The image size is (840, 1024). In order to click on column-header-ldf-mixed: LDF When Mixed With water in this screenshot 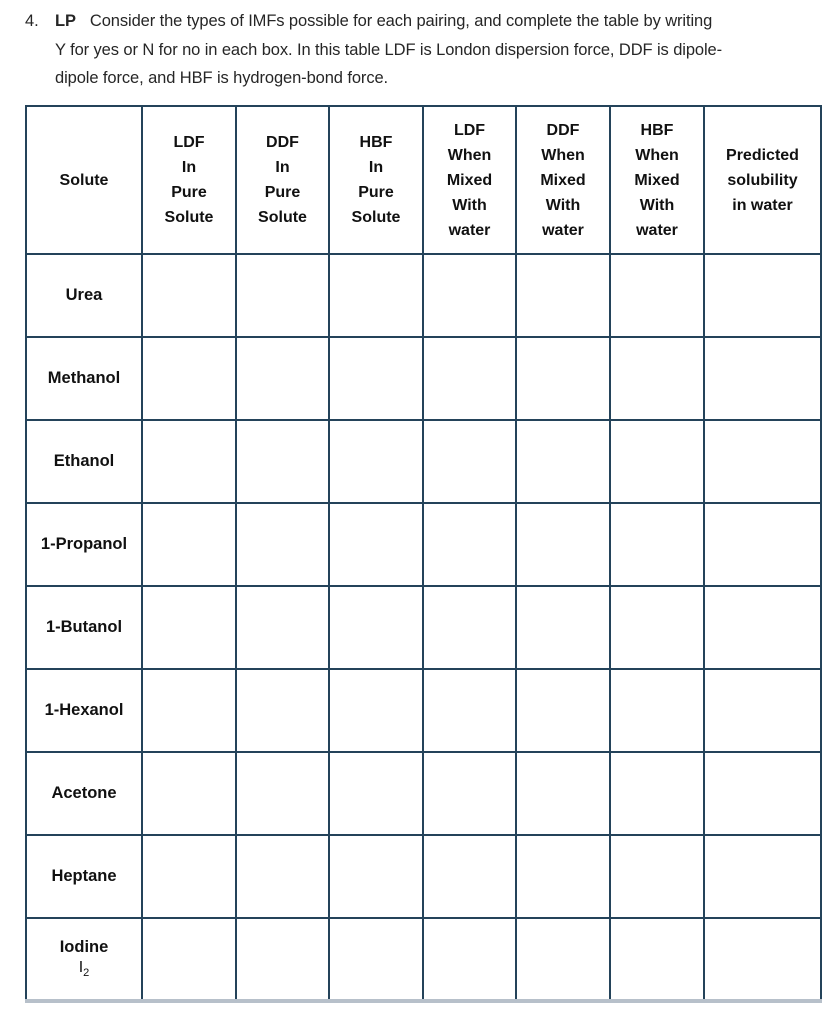, I will do `click(469, 180)`.